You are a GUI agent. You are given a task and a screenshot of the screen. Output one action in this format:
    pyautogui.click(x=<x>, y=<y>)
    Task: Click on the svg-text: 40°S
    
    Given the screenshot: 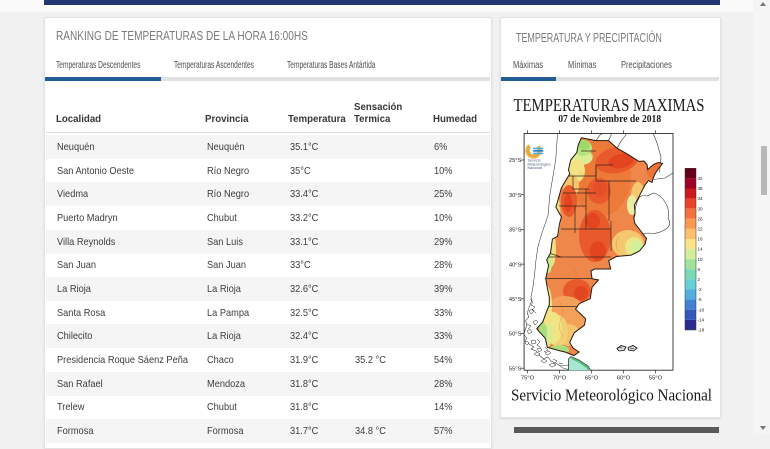 What is the action you would take?
    pyautogui.click(x=515, y=265)
    